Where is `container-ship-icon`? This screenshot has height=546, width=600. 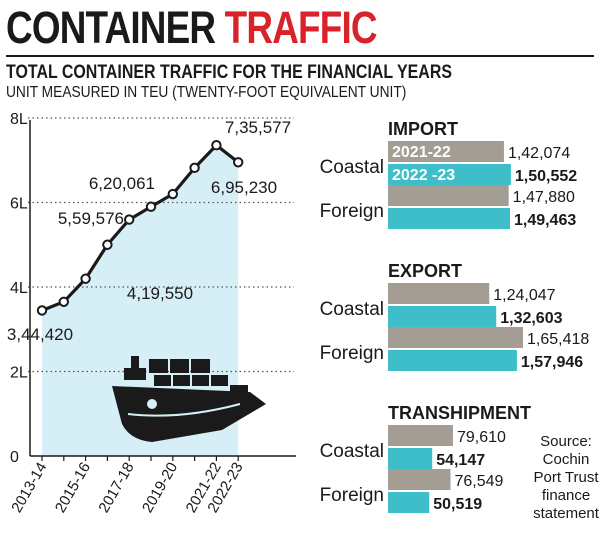 container-ship-icon is located at coordinates (189, 399).